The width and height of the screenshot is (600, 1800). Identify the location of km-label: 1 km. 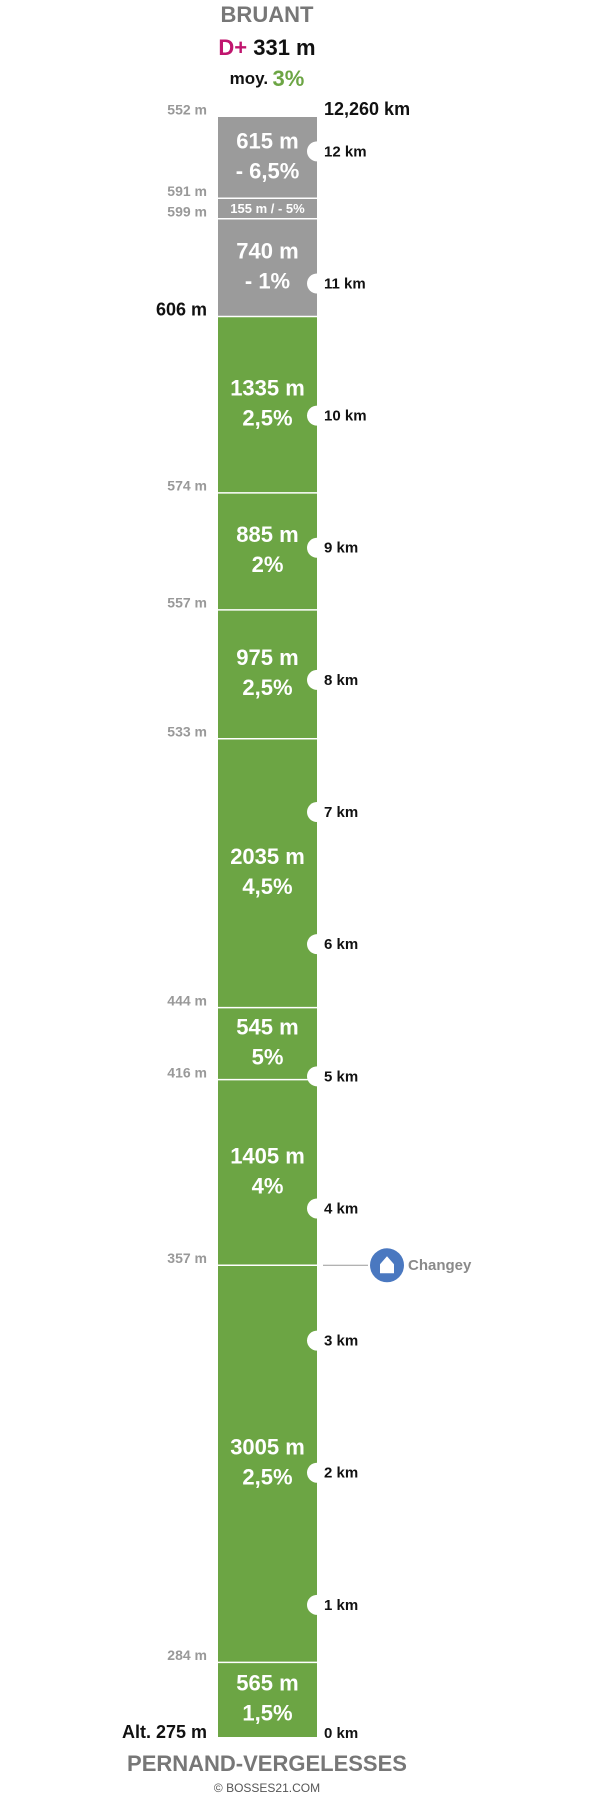
(341, 1605).